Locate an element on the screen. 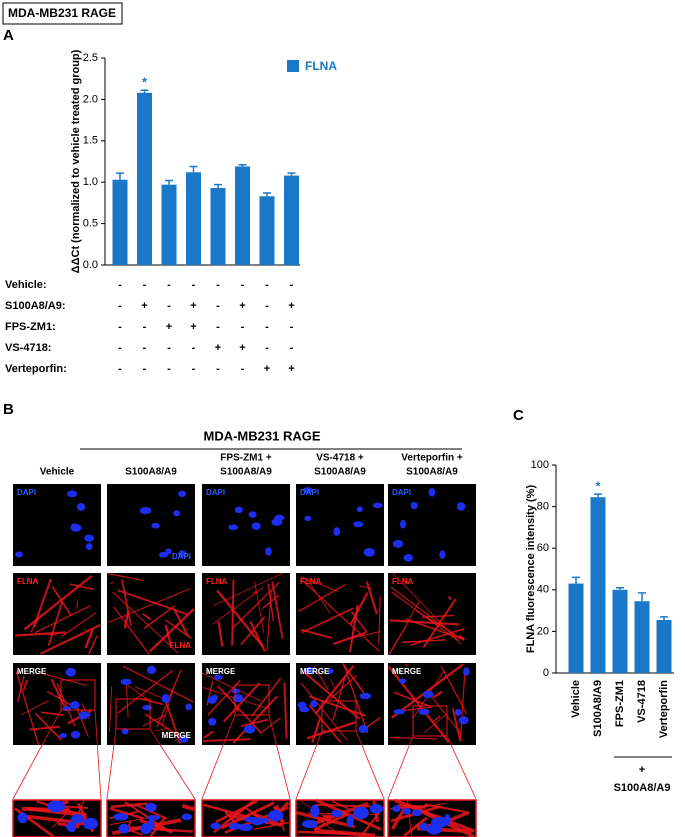  stain-label: DAPI is located at coordinates (215, 492).